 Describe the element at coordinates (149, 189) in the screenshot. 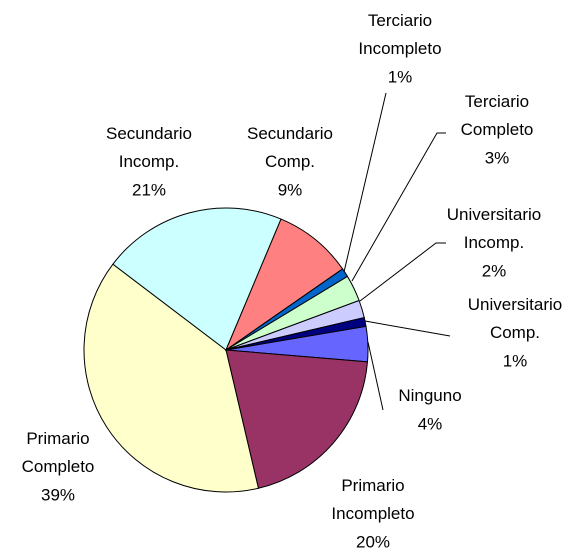

I see `value-label: 21%` at that location.